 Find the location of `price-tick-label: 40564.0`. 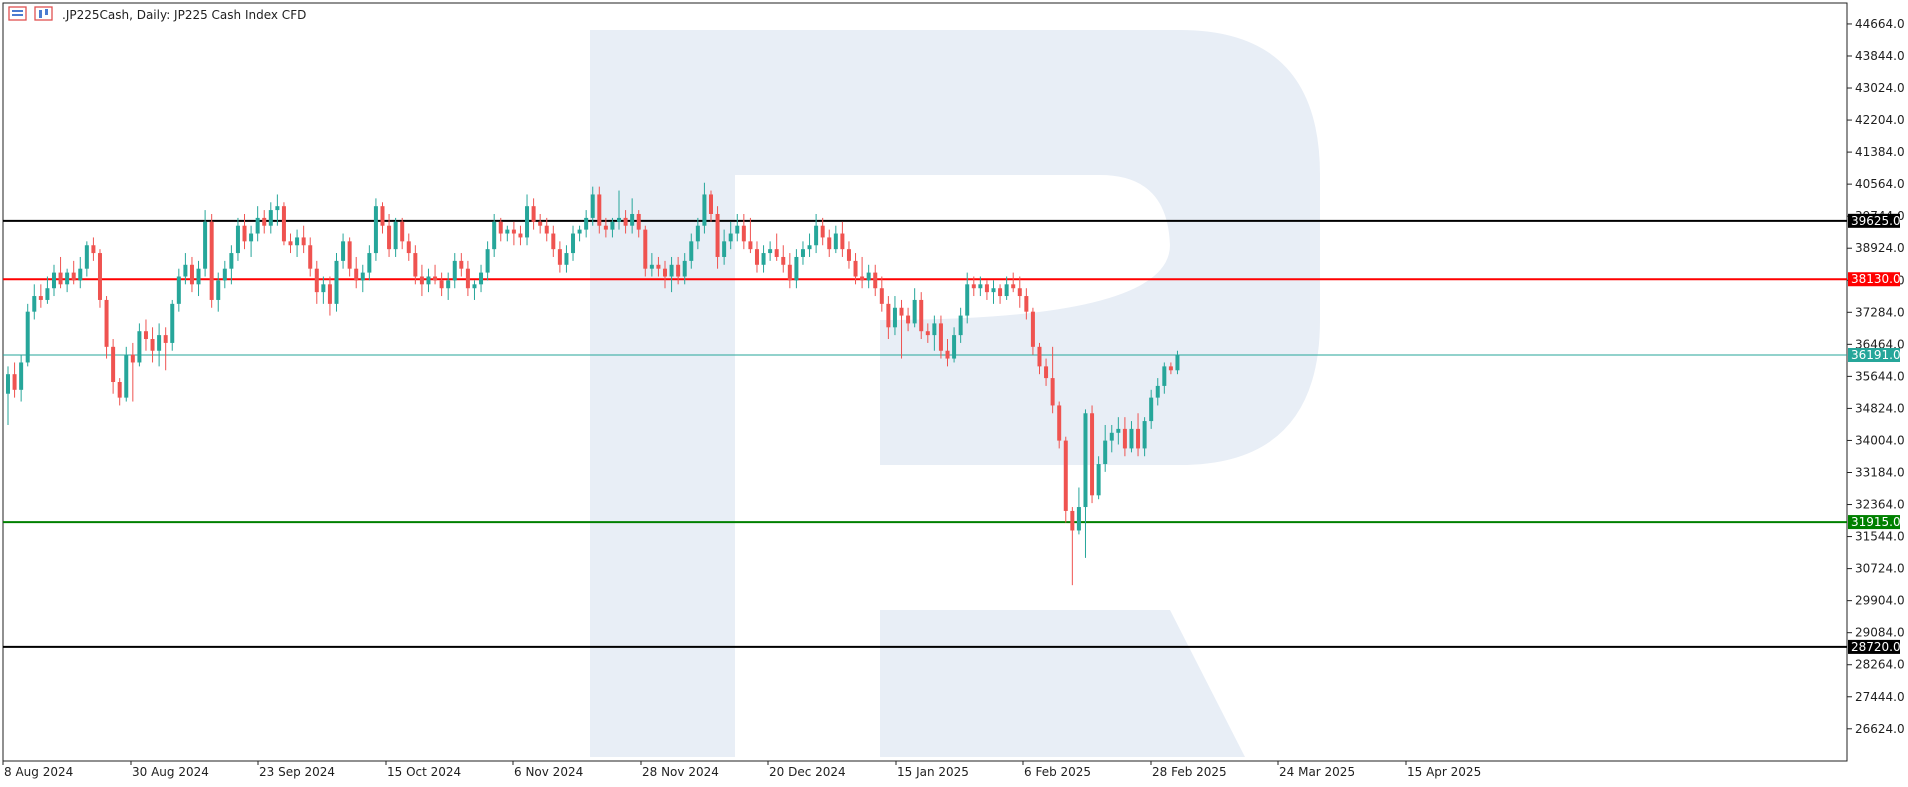

price-tick-label: 40564.0 is located at coordinates (1880, 184).